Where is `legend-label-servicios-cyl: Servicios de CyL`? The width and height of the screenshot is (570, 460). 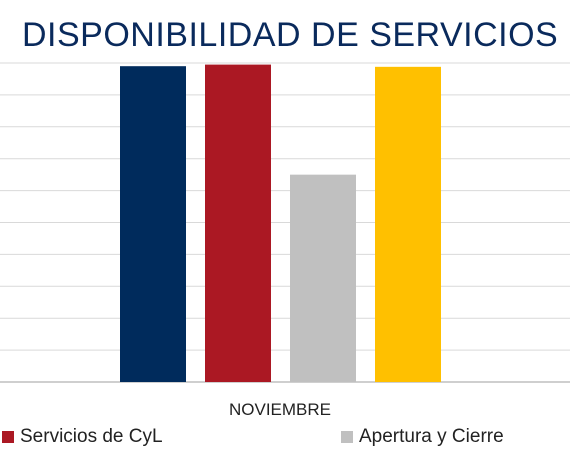 legend-label-servicios-cyl: Servicios de CyL is located at coordinates (91, 436).